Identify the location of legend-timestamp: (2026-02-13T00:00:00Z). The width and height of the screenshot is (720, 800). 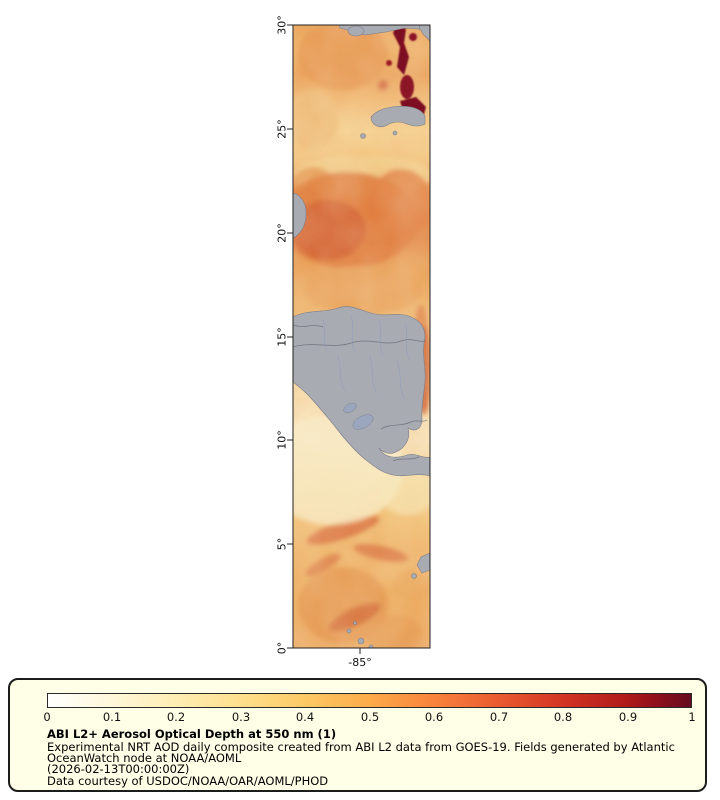
(118, 769).